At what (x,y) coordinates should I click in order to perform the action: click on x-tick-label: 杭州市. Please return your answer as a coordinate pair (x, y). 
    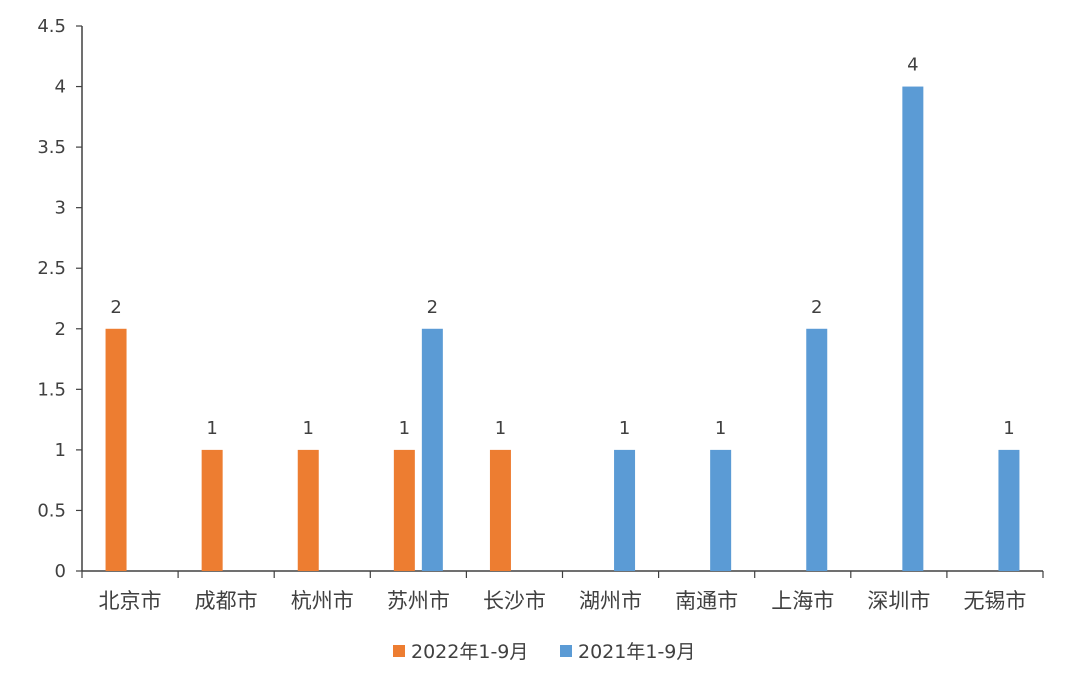
    Looking at the image, I should click on (322, 601).